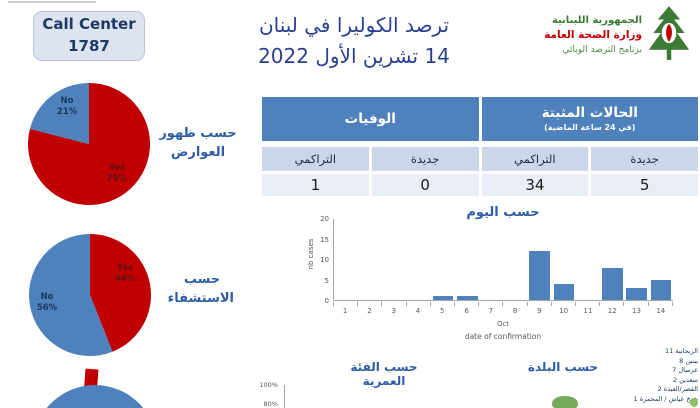  What do you see at coordinates (95, 396) in the screenshot?
I see `pie-chart-partial` at bounding box center [95, 396].